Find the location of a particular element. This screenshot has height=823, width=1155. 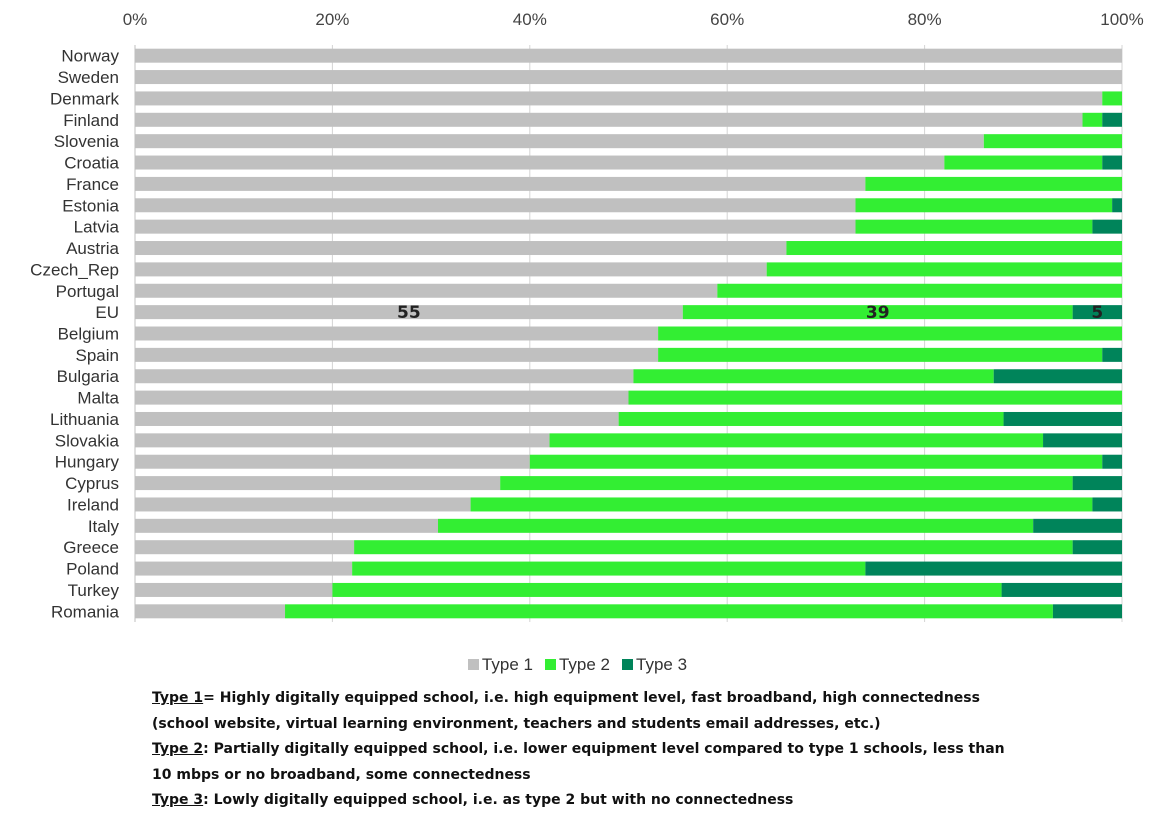

legend-item: Type 2 is located at coordinates (577, 665).